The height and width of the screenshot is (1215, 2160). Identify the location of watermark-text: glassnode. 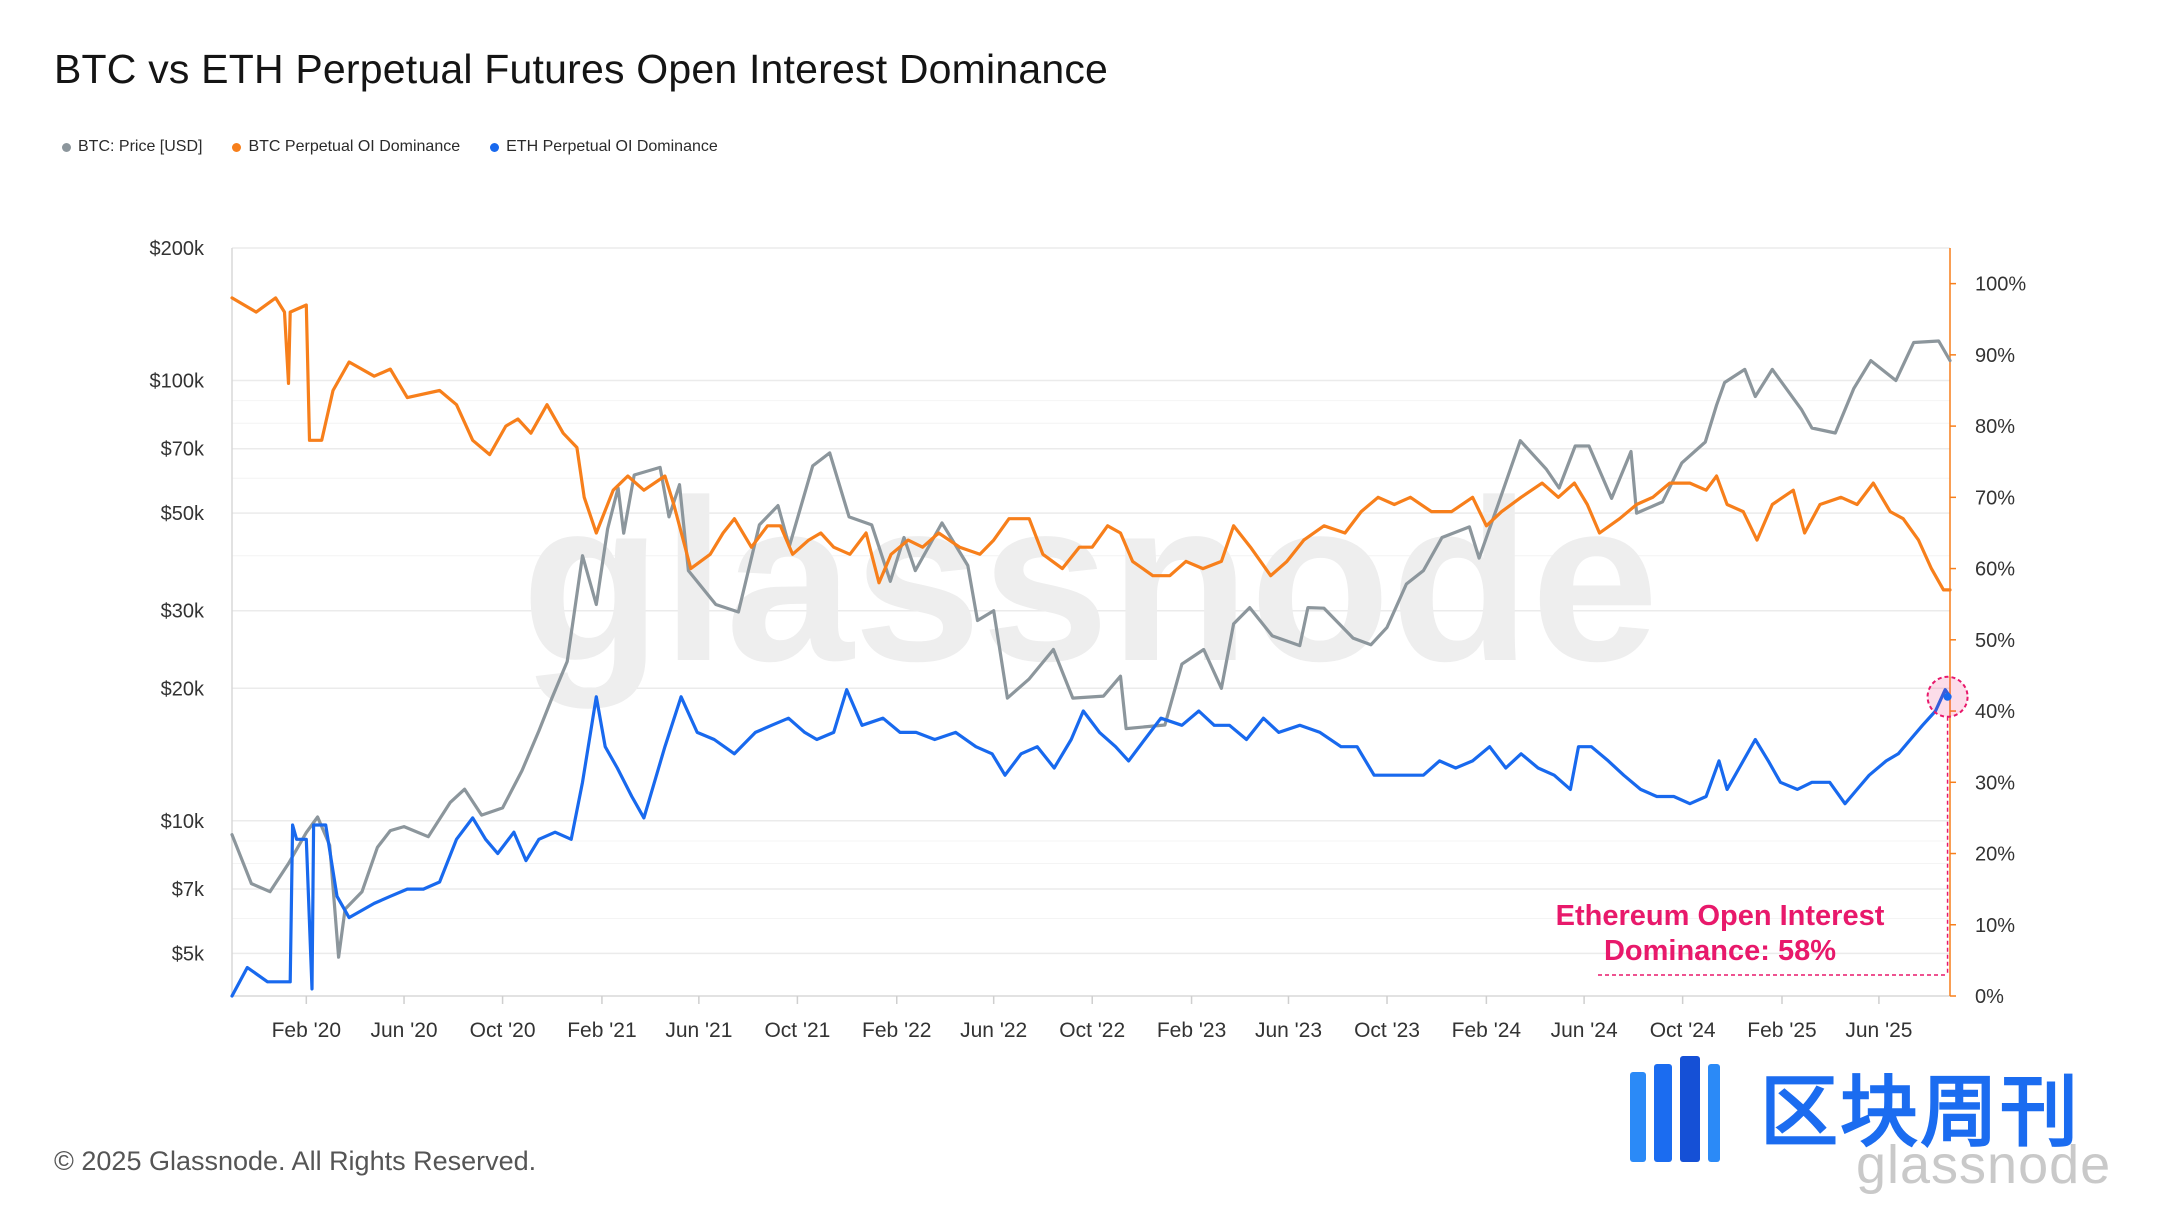
(1090, 580).